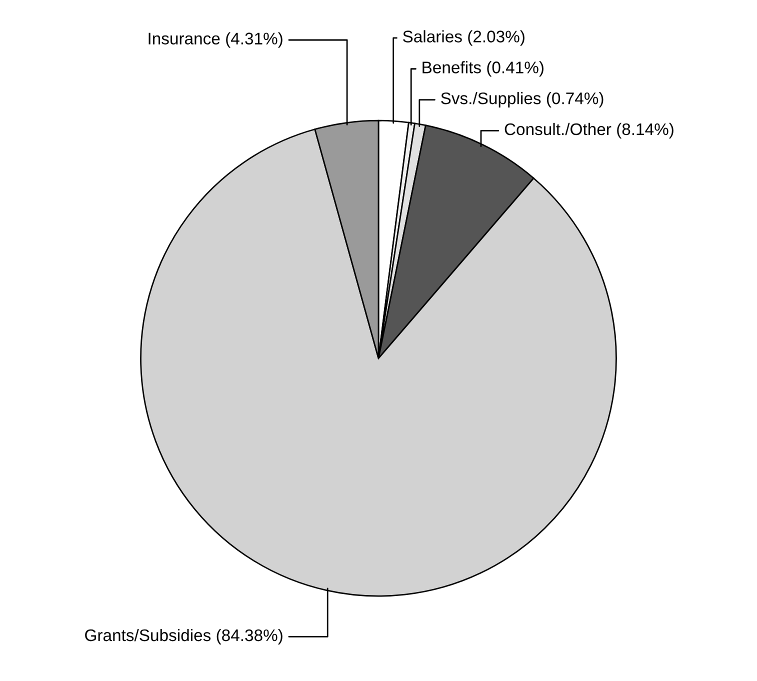  What do you see at coordinates (522, 100) in the screenshot?
I see `slice-label: Svs./Supplies (0.74%)` at bounding box center [522, 100].